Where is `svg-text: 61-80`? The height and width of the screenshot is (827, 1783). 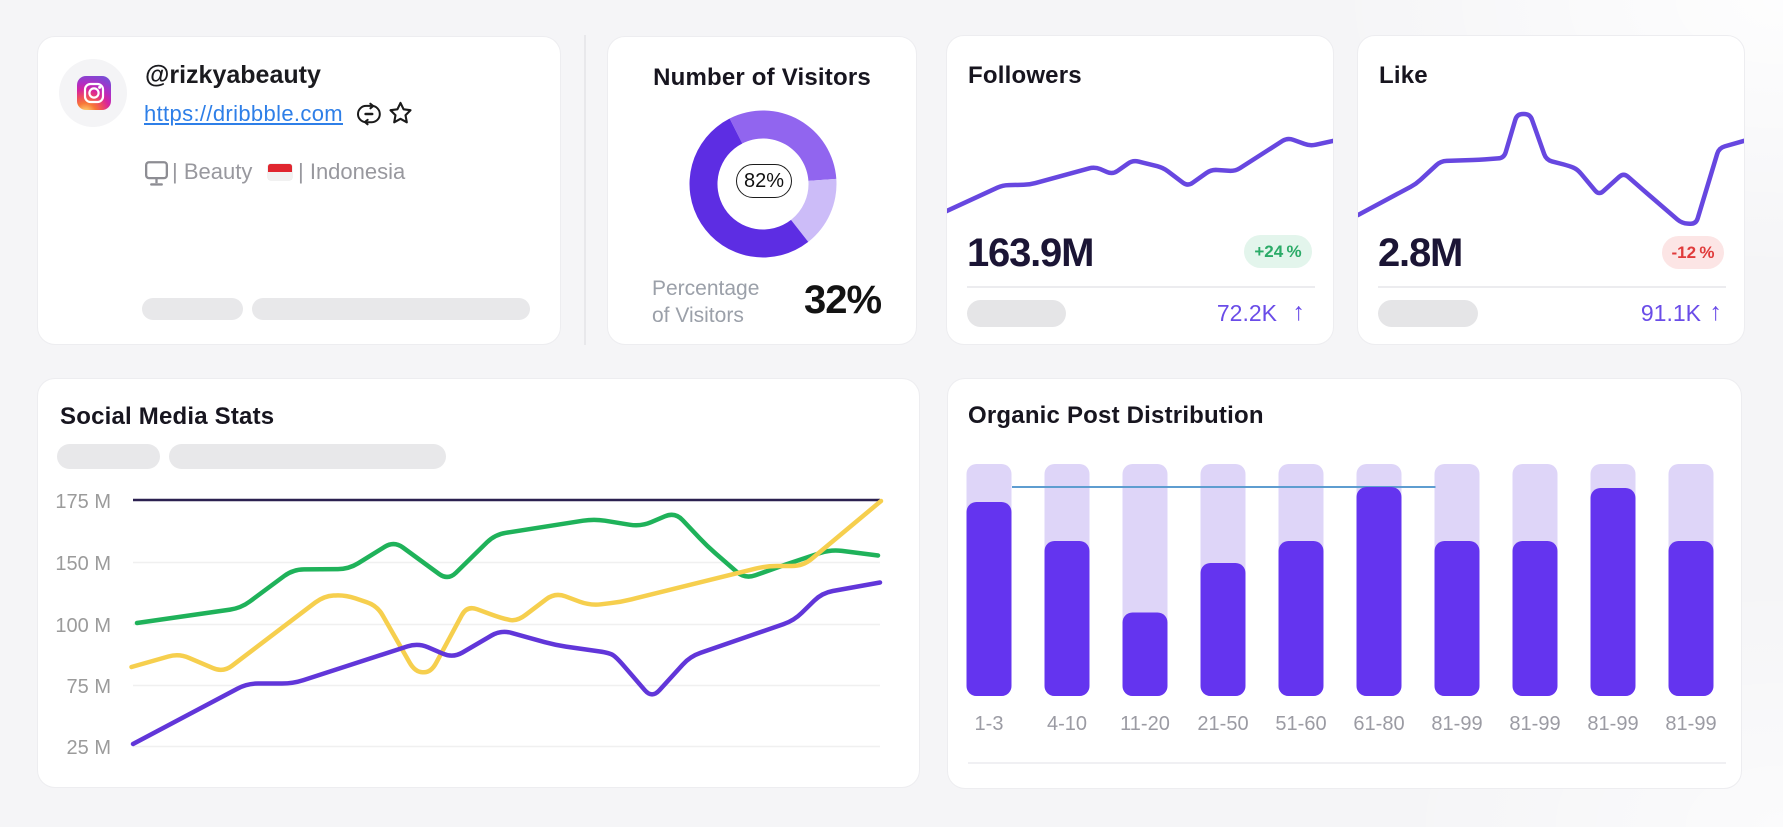
svg-text: 61-80 is located at coordinates (1378, 724).